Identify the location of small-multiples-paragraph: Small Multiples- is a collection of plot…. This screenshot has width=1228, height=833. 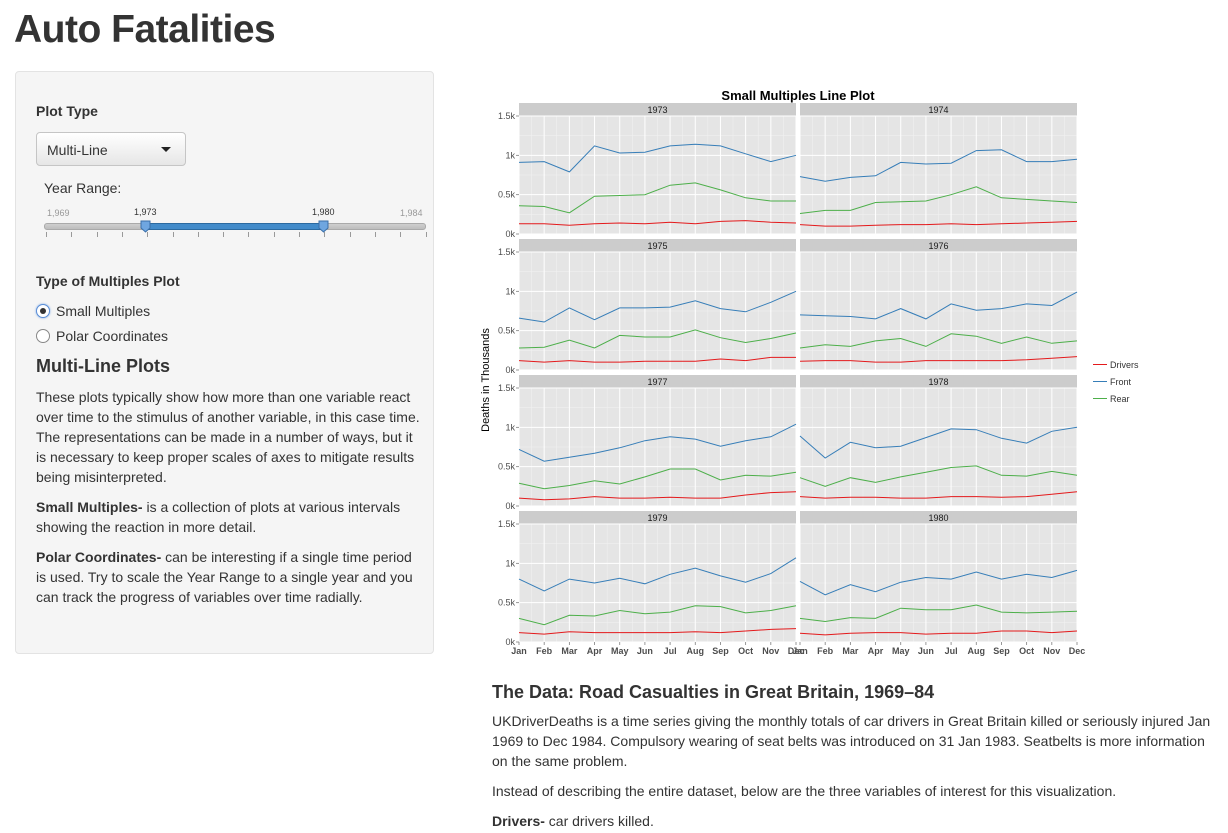
(228, 517).